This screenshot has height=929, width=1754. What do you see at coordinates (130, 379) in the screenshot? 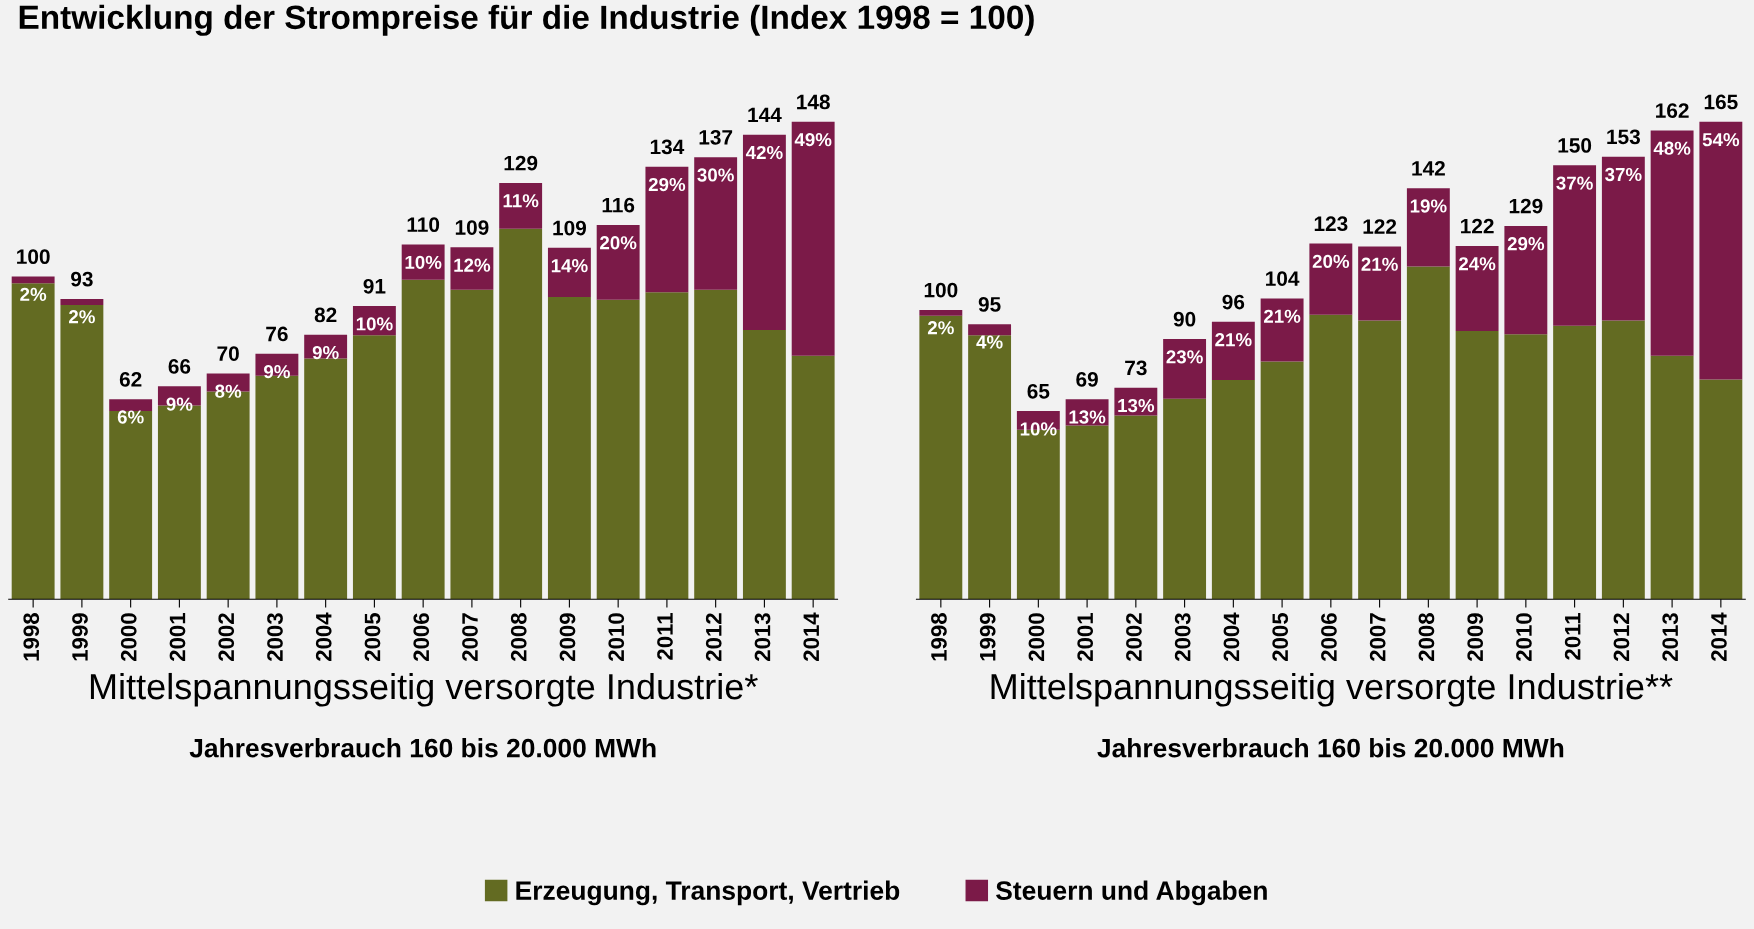
I see `annotation: 62` at bounding box center [130, 379].